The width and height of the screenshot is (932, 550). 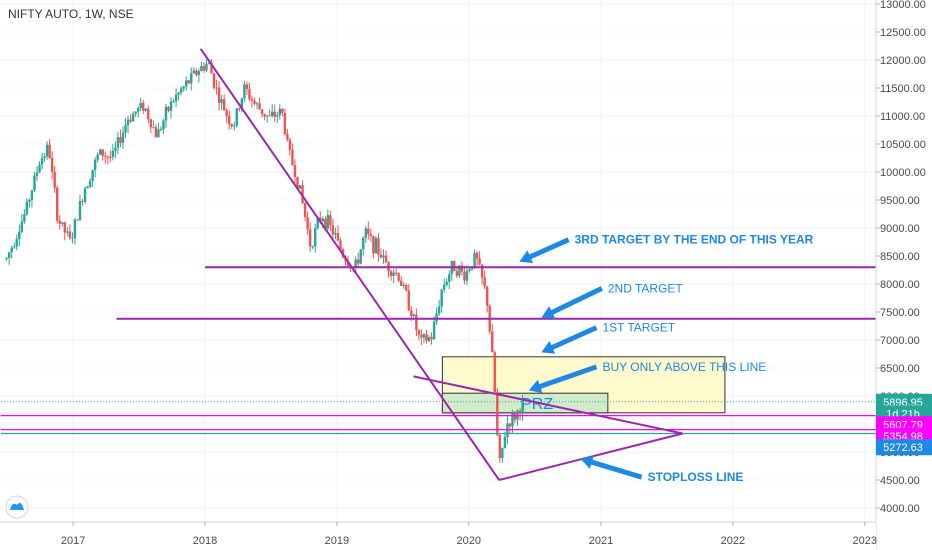 What do you see at coordinates (733, 541) in the screenshot?
I see `x-tick-label: 2022` at bounding box center [733, 541].